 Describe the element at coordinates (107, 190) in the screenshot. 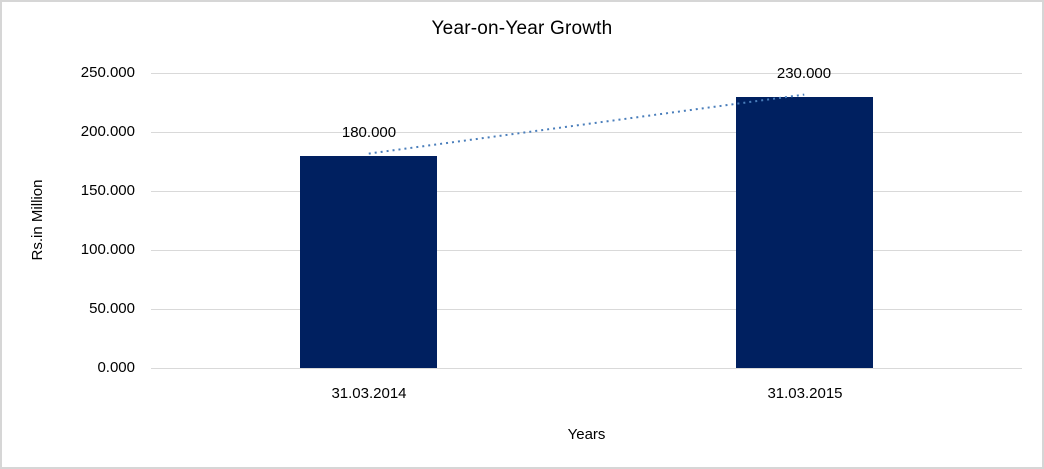

I see `y-tick-label: 150.000` at that location.